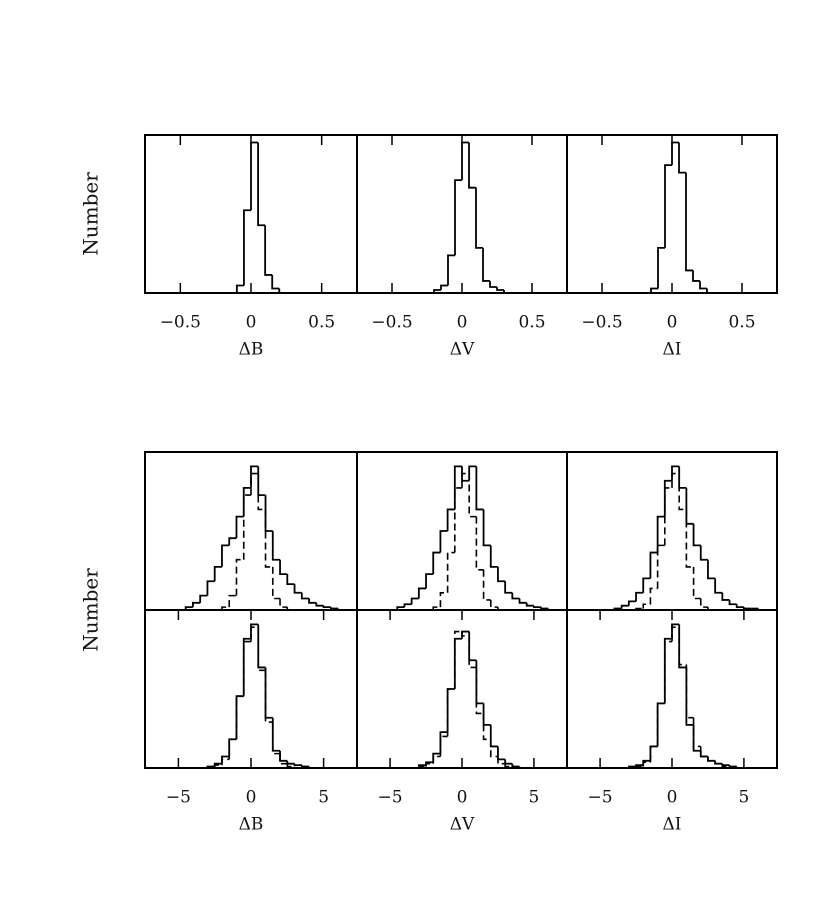  What do you see at coordinates (462, 825) in the screenshot?
I see `x-axis-label: ΔV` at bounding box center [462, 825].